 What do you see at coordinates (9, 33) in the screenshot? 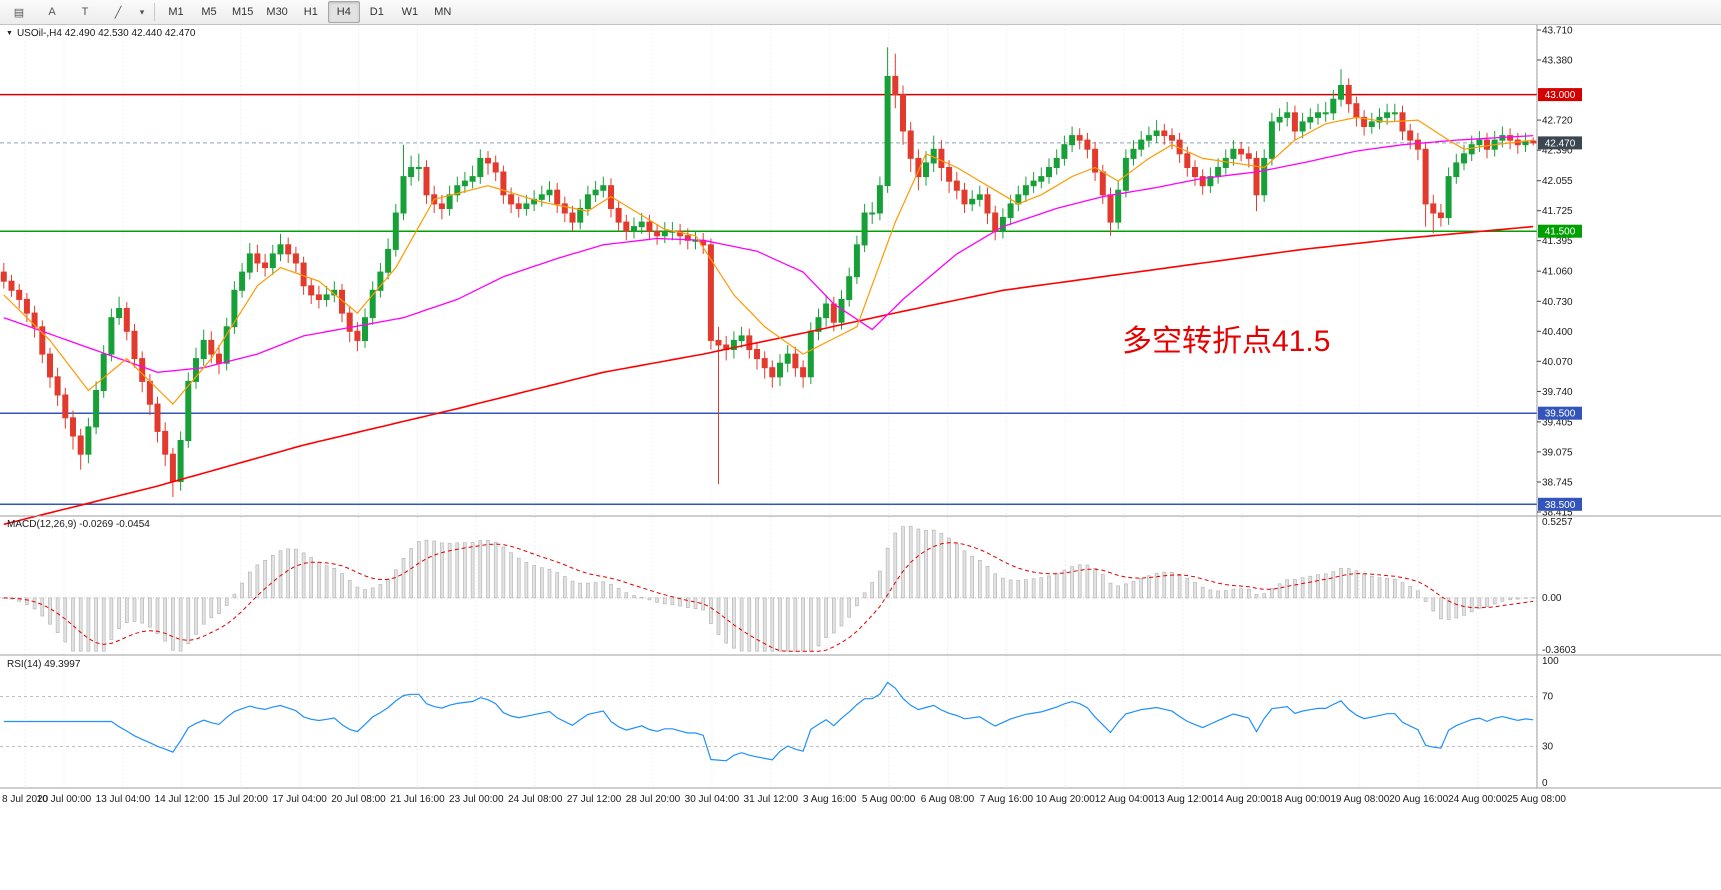
I see `symbol-dropdown-icon: ▼` at bounding box center [9, 33].